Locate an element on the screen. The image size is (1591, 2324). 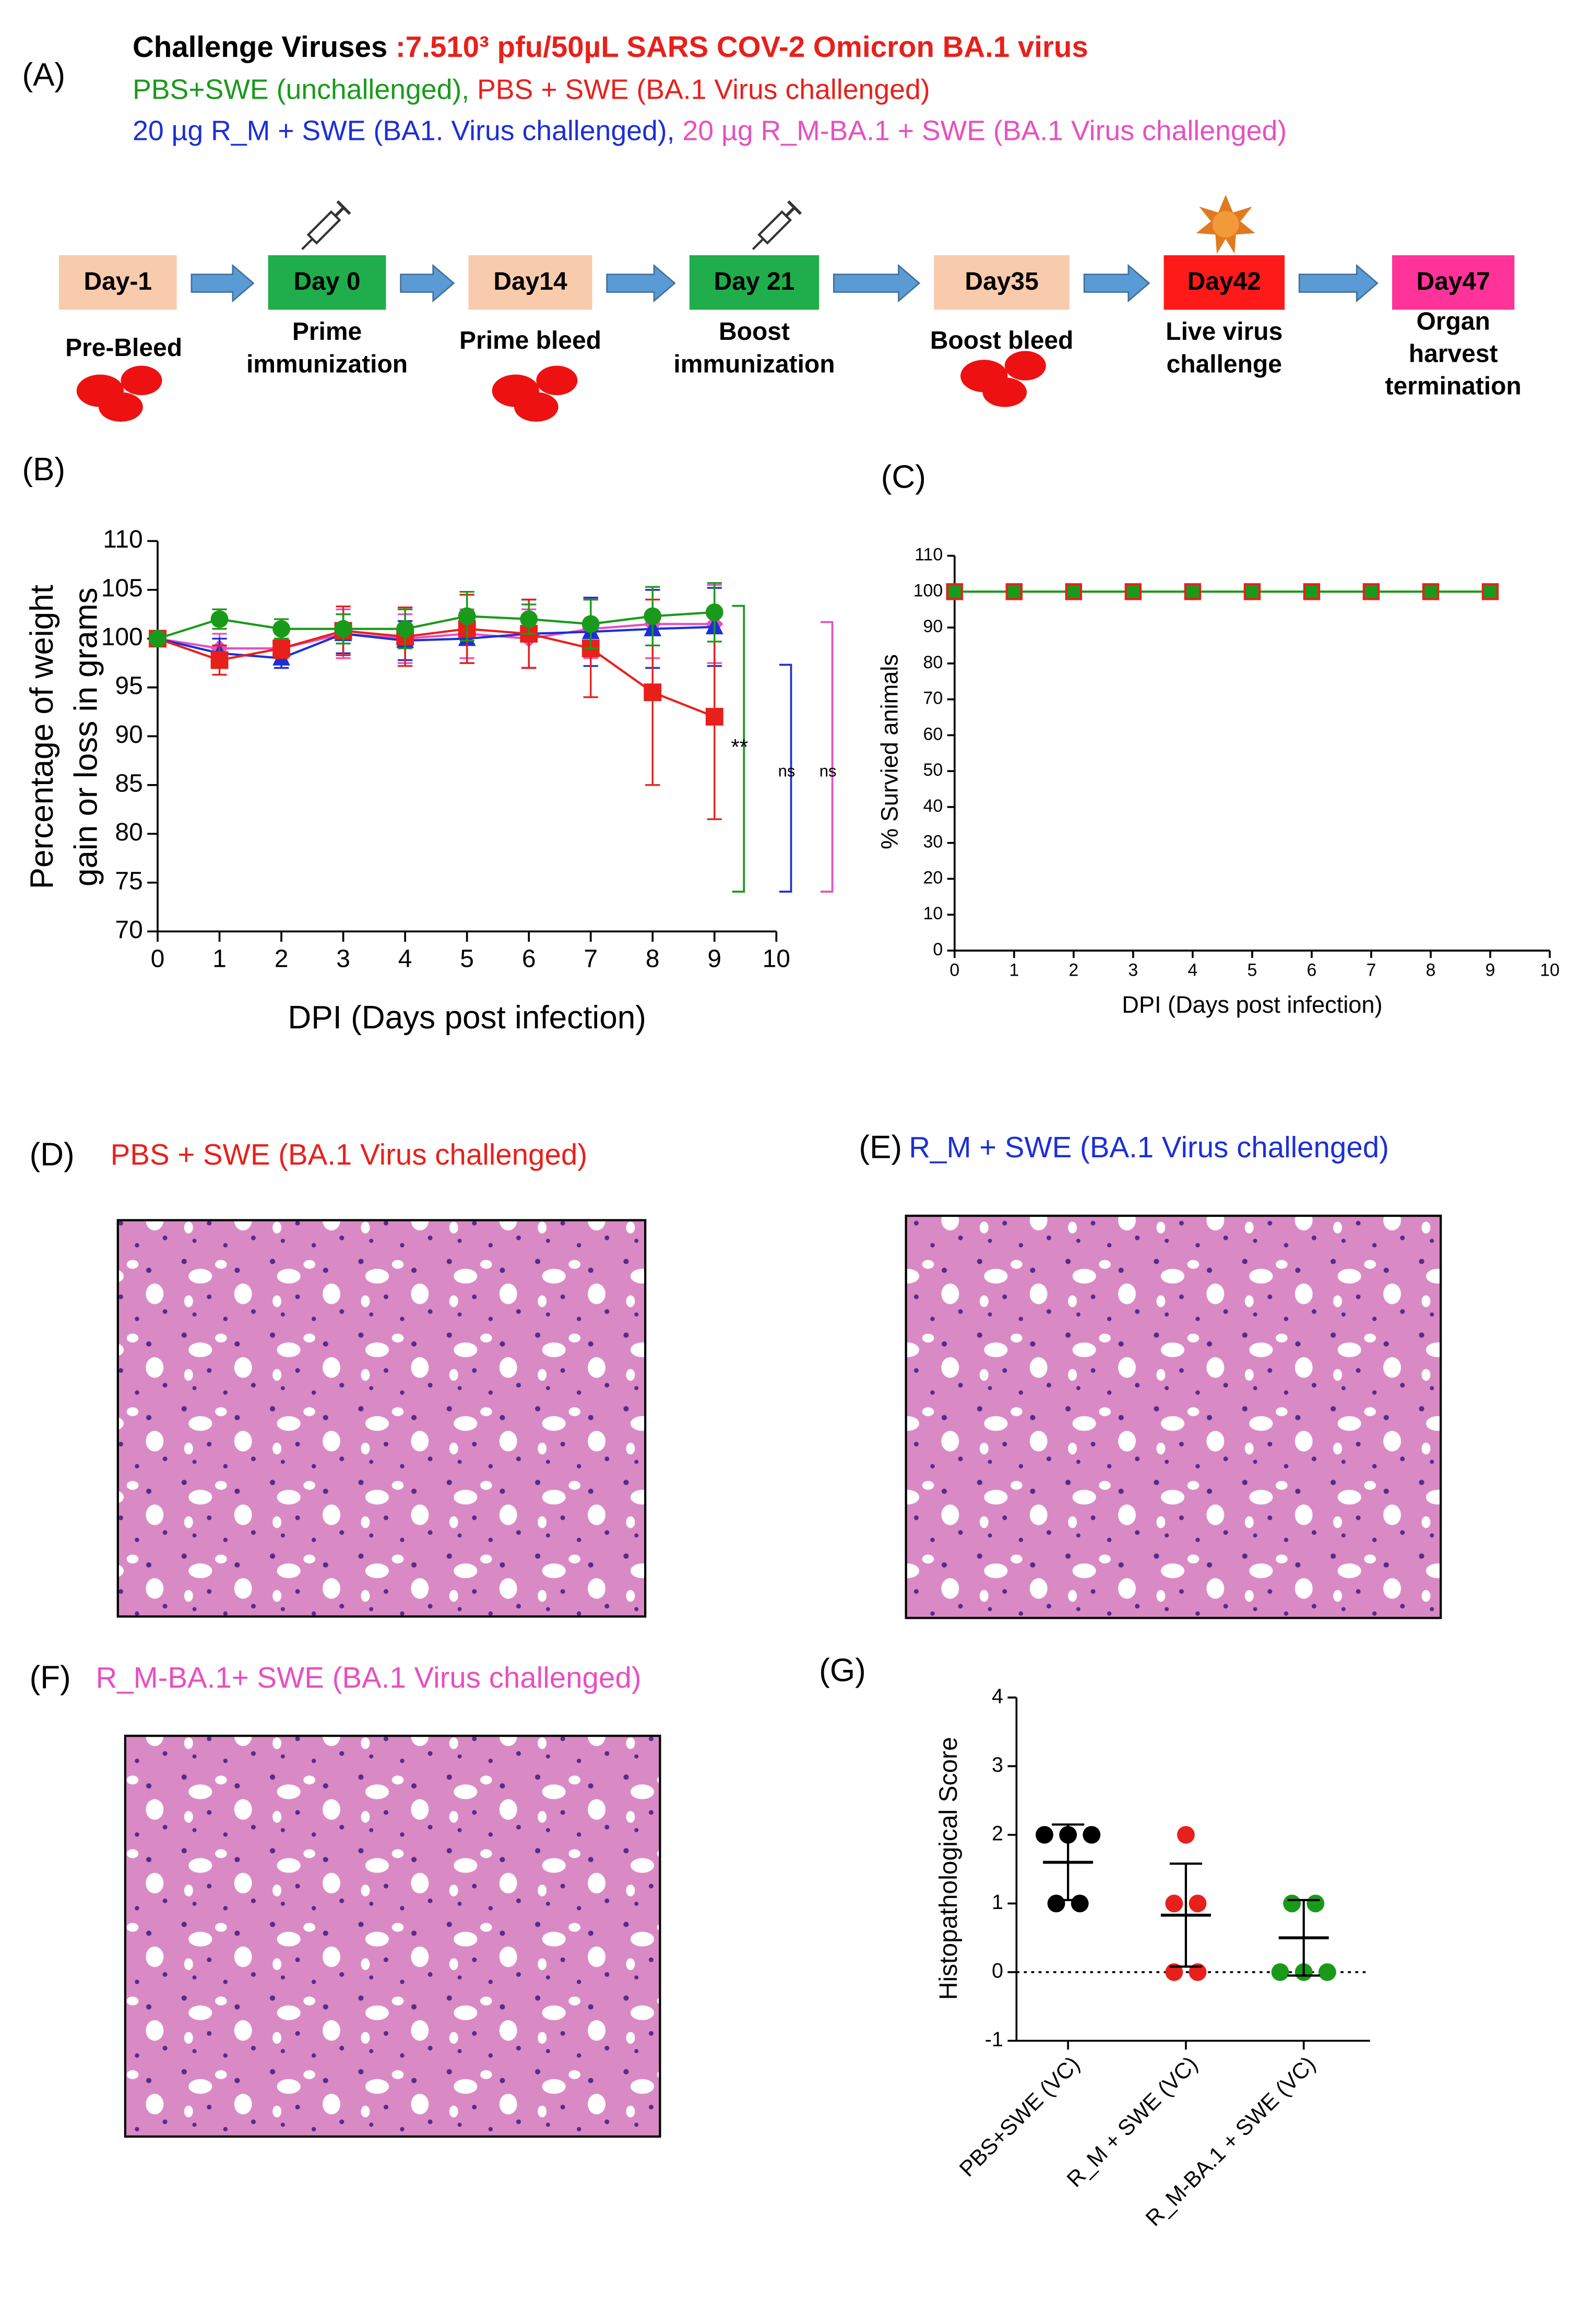
timeline-label: Organ is located at coordinates (1453, 321).